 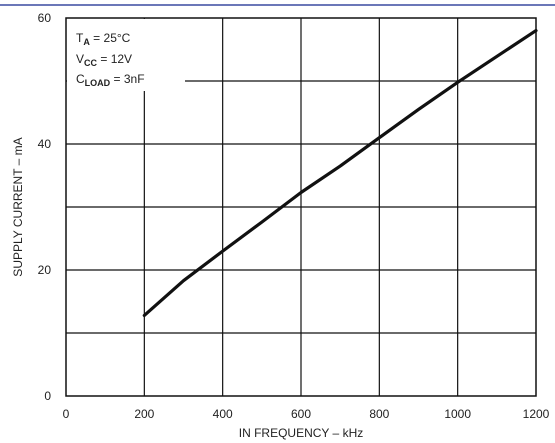 What do you see at coordinates (45, 207) in the screenshot?
I see `y-tick-labels: 0 20 40 60` at bounding box center [45, 207].